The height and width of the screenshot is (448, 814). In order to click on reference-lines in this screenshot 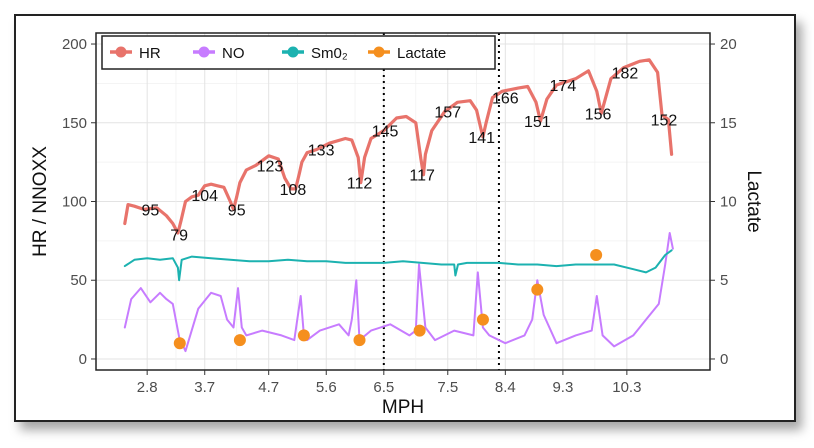, I will do `click(441, 201)`.